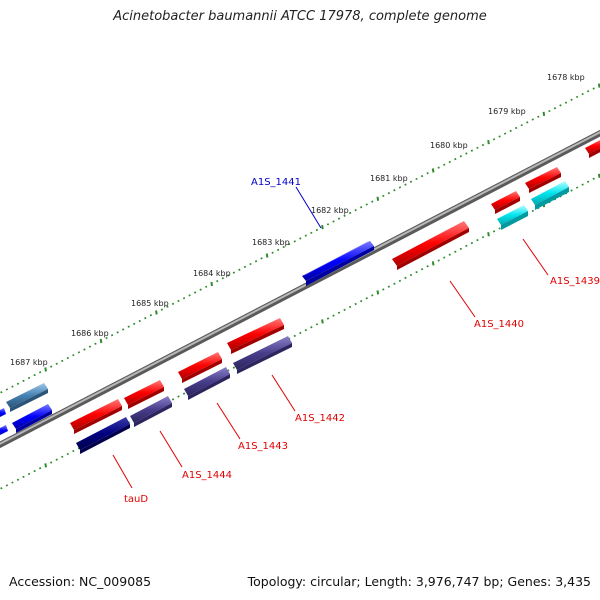 The height and width of the screenshot is (600, 600). I want to click on gene-A1S_1443-red, so click(200, 367).